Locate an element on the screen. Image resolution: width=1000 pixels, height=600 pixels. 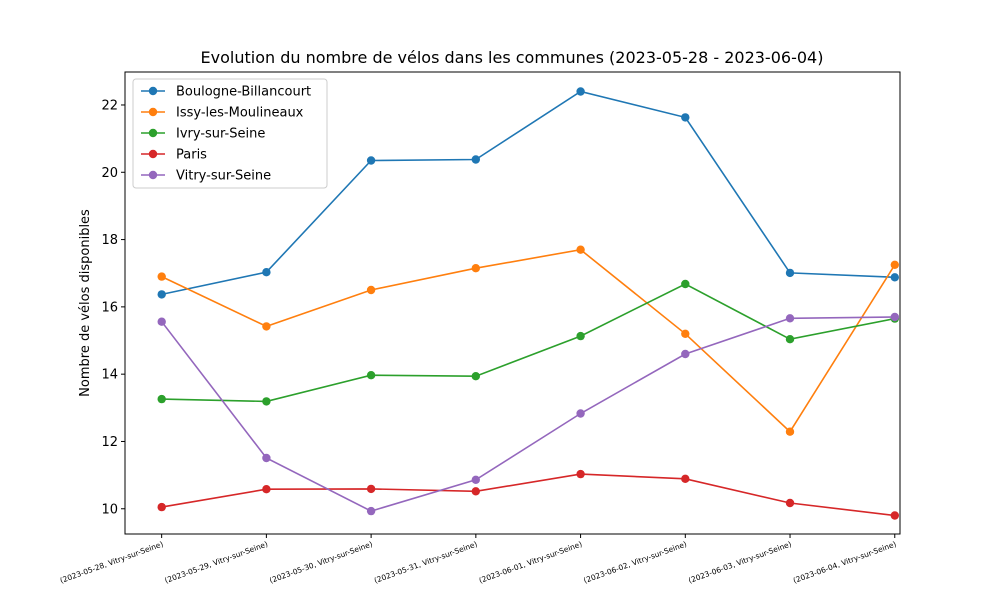
x-tick-label: (2023-06-02, Vitry-sur-Seine) is located at coordinates (635, 562).